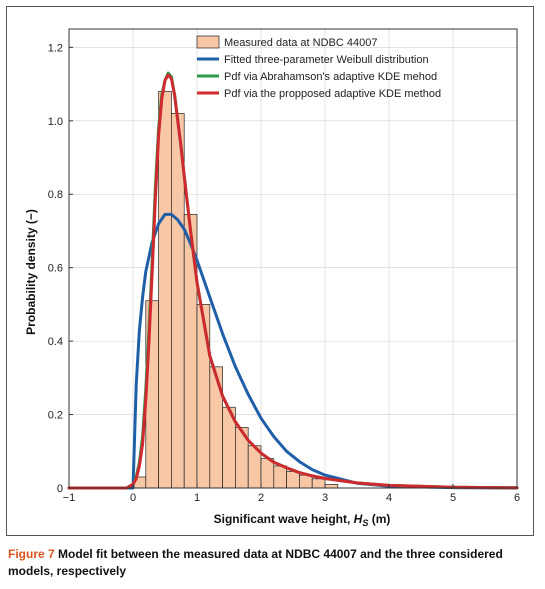 The image size is (545, 589). I want to click on y-tick-label-1: 0.2, so click(55, 416).